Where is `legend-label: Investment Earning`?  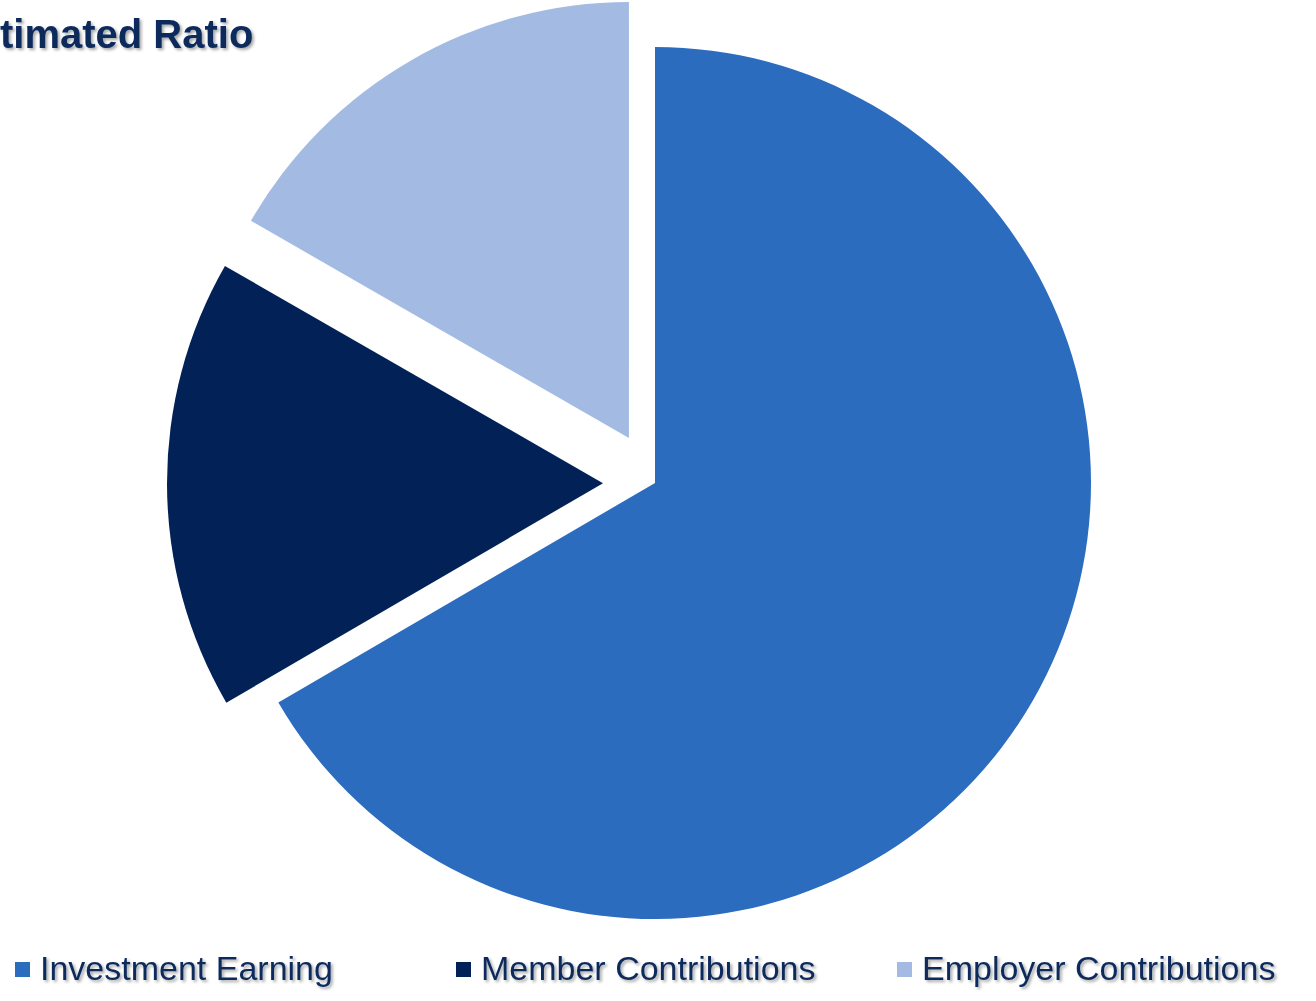
legend-label: Investment Earning is located at coordinates (186, 968).